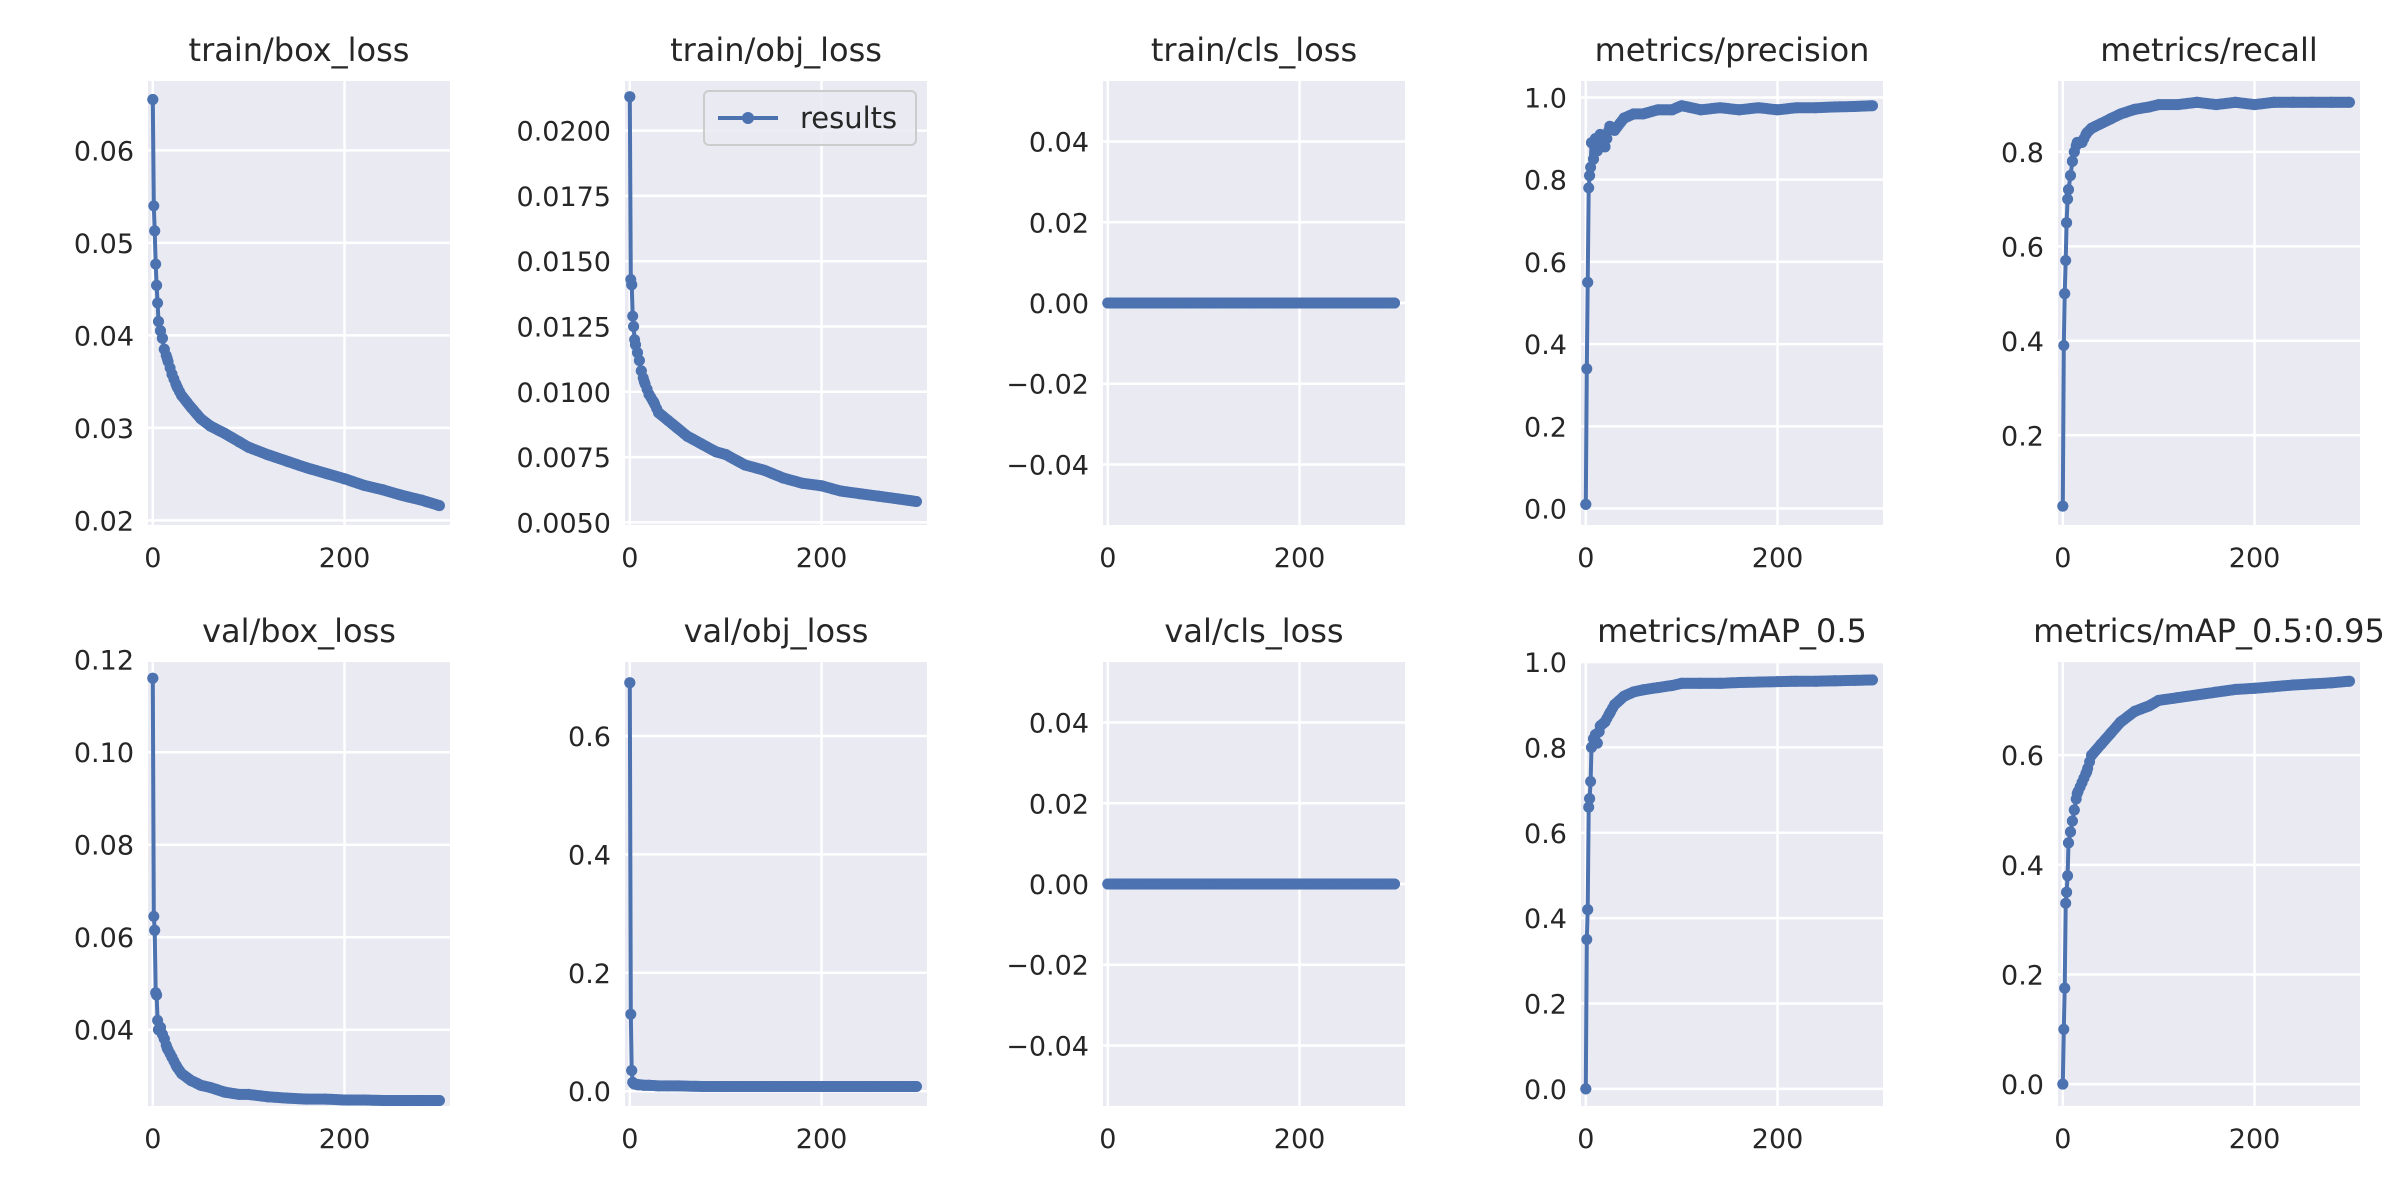  I want to click on legend-swatch-marker, so click(748, 118).